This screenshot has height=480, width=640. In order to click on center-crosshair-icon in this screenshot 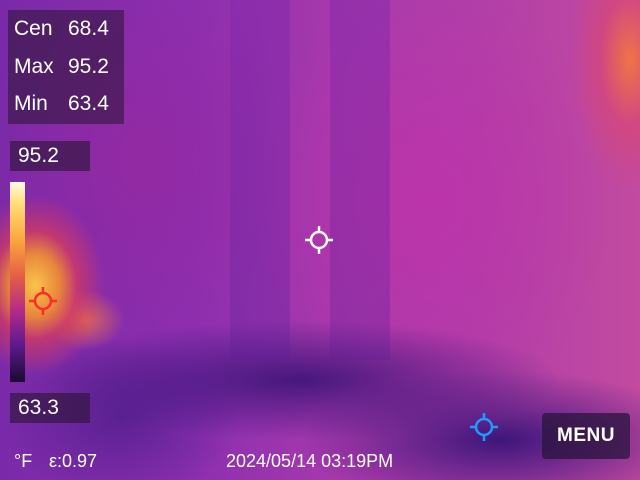, I will do `click(319, 240)`.